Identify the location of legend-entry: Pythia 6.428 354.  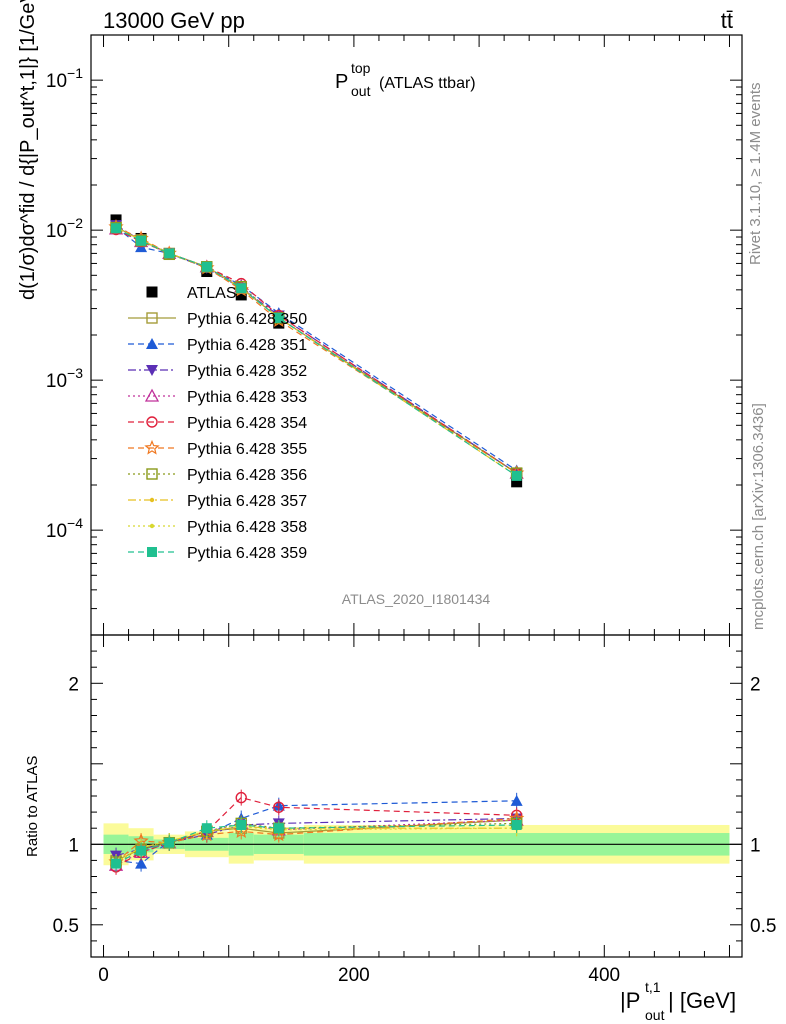
(217, 423).